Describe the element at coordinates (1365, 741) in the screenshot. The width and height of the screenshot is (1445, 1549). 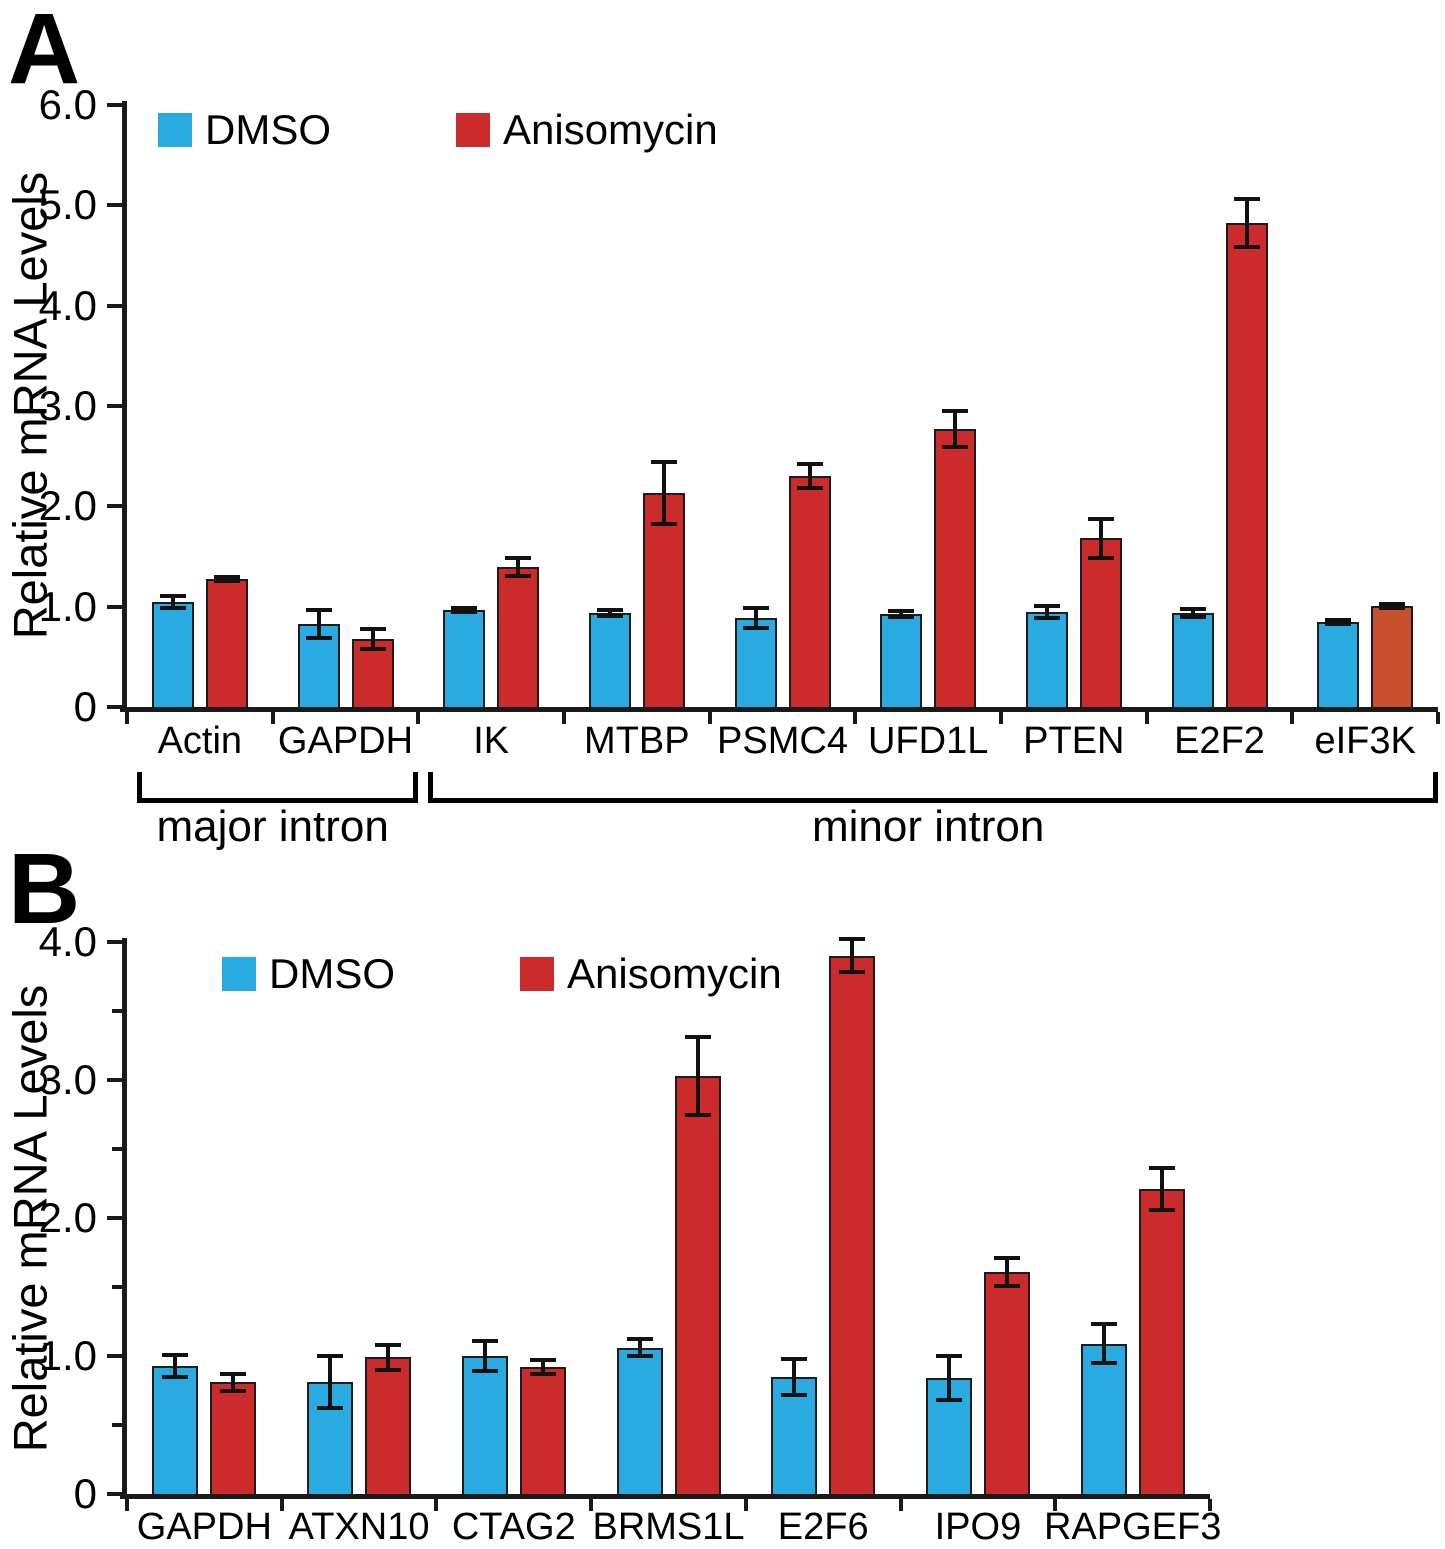
I see `x-category-label-eif3k: eIF3K` at that location.